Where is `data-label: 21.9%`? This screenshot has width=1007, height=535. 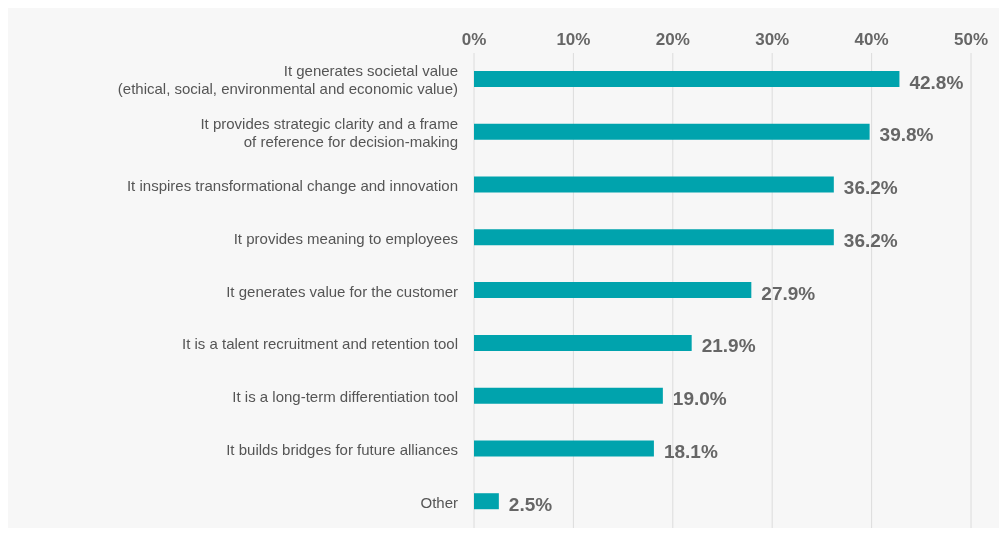
data-label: 21.9% is located at coordinates (728, 346).